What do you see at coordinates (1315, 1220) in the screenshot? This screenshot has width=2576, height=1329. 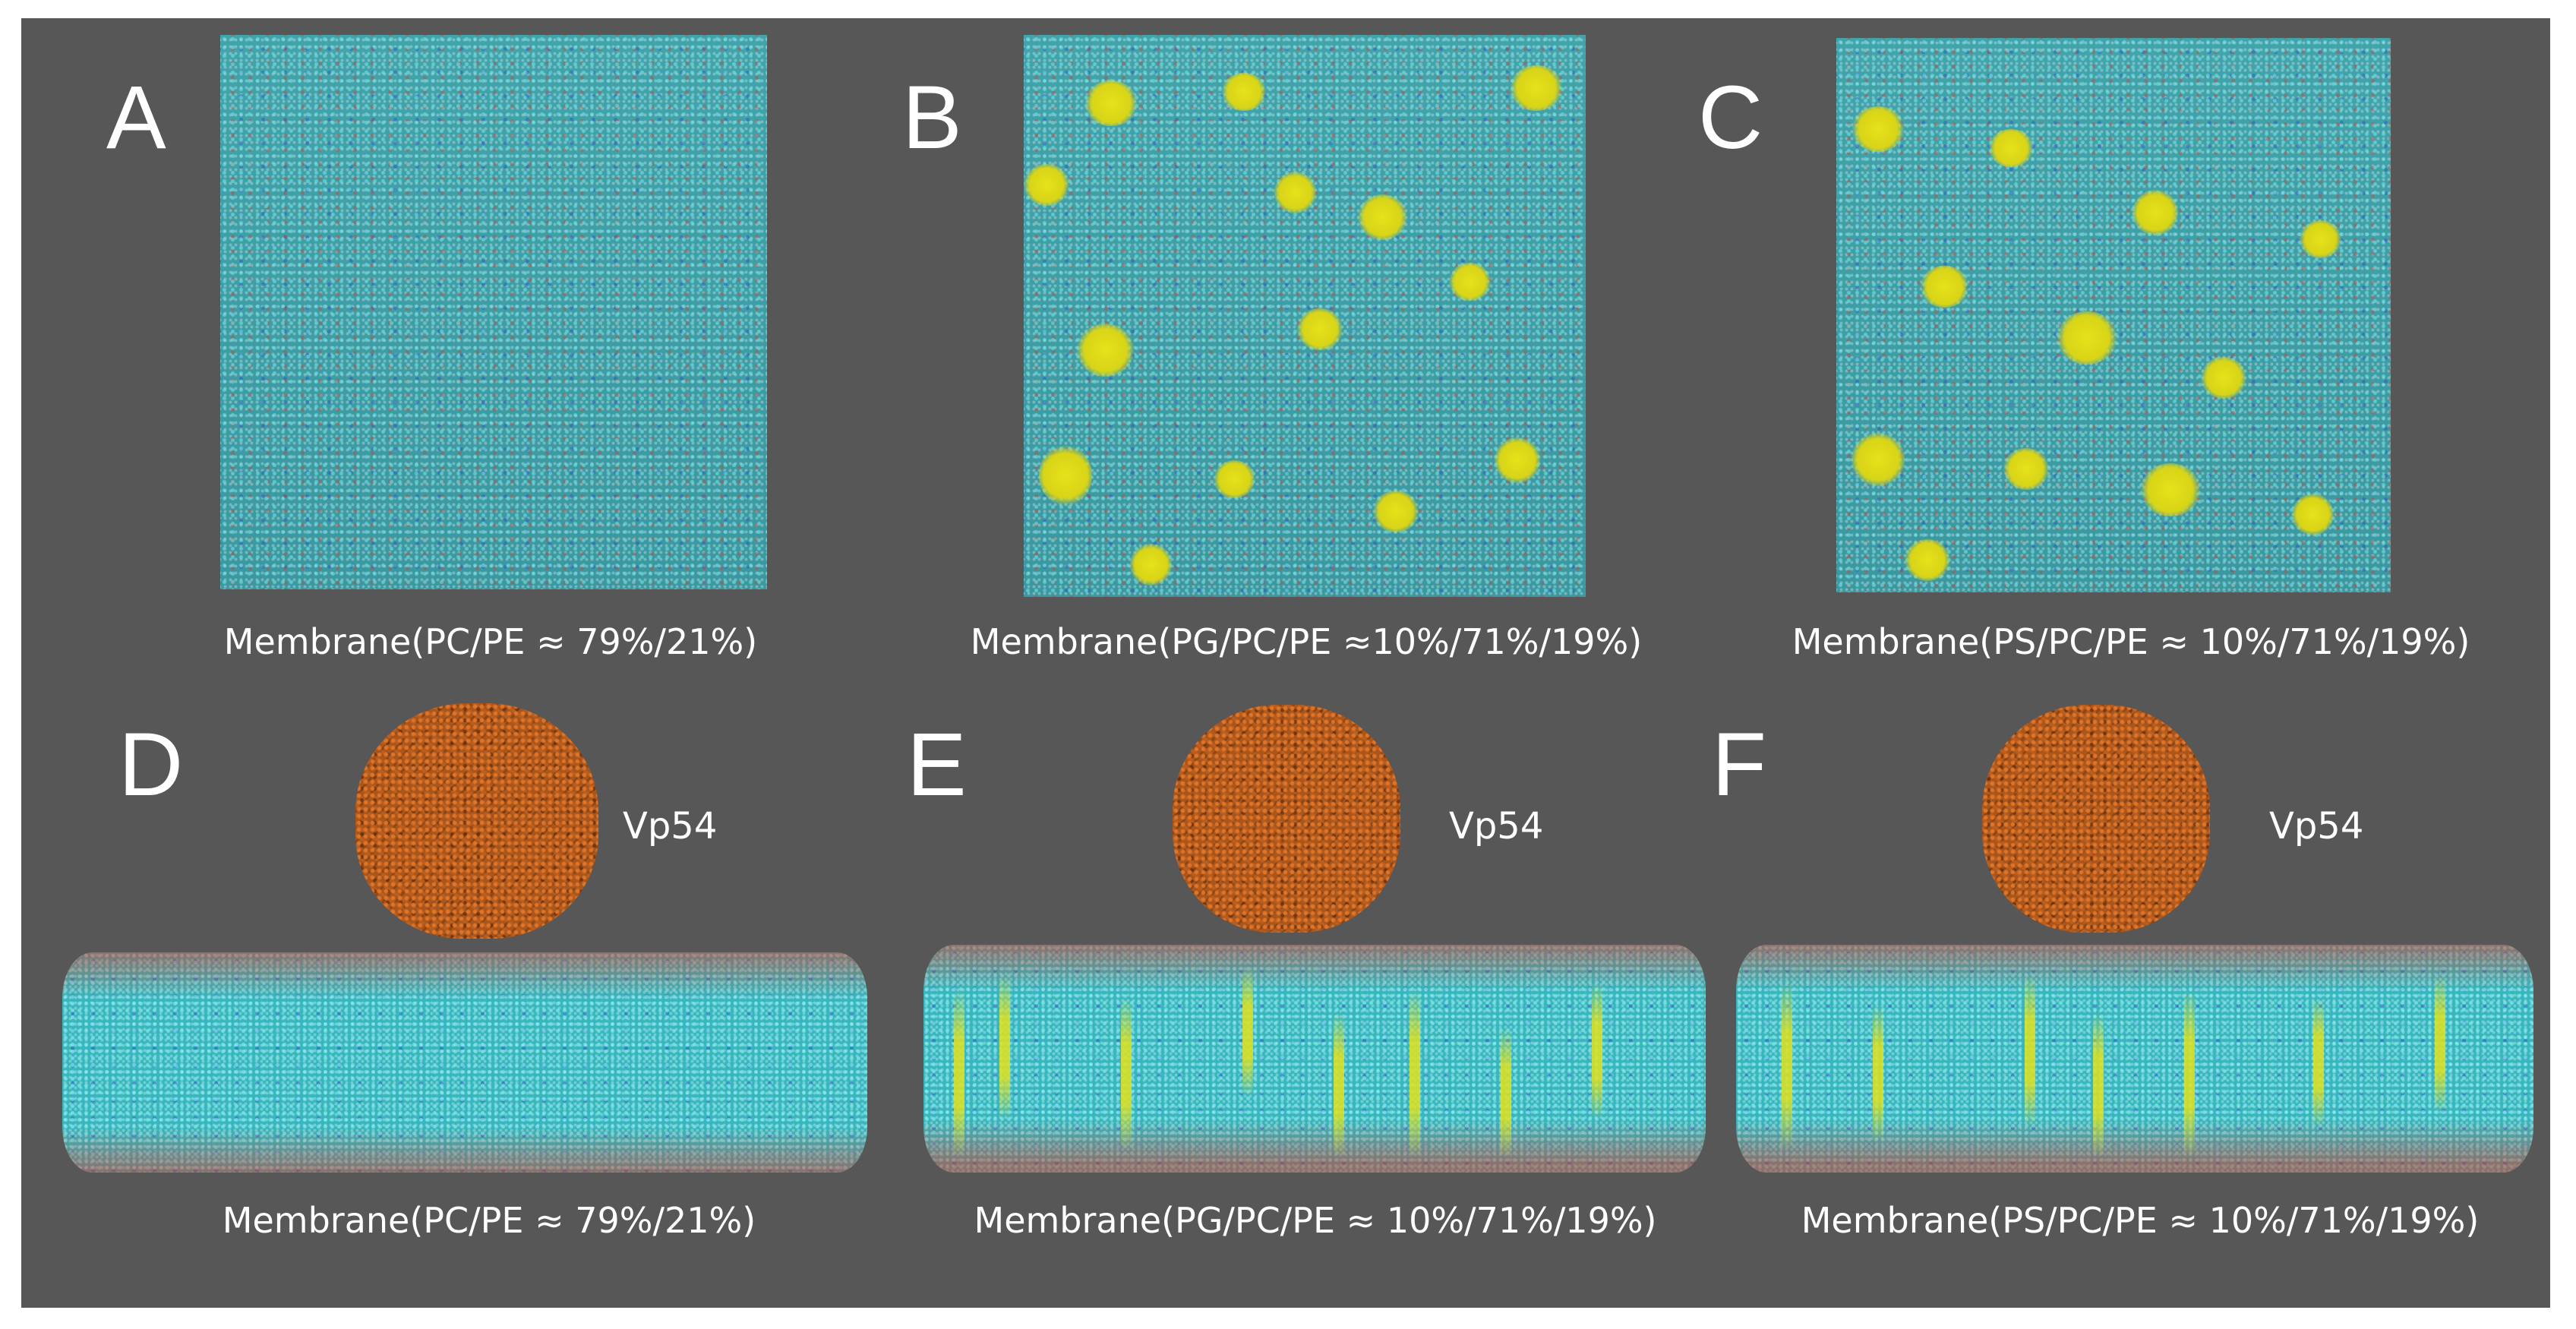 I see `caption-e: Membrane(PG/PC/PE ≈ 10%/71%/19%)` at bounding box center [1315, 1220].